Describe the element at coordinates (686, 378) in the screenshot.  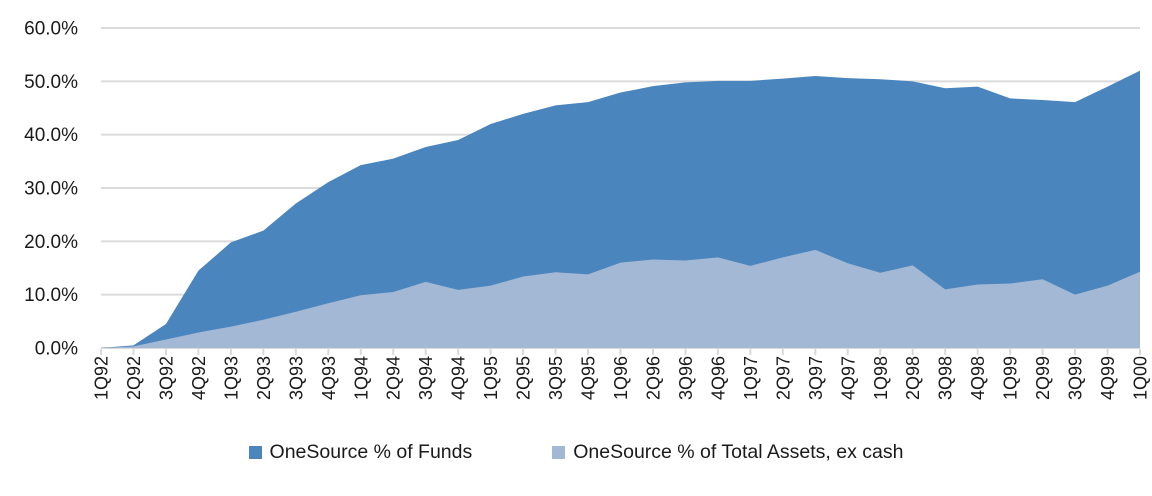
I see `x-axis-label: 3Q96` at that location.